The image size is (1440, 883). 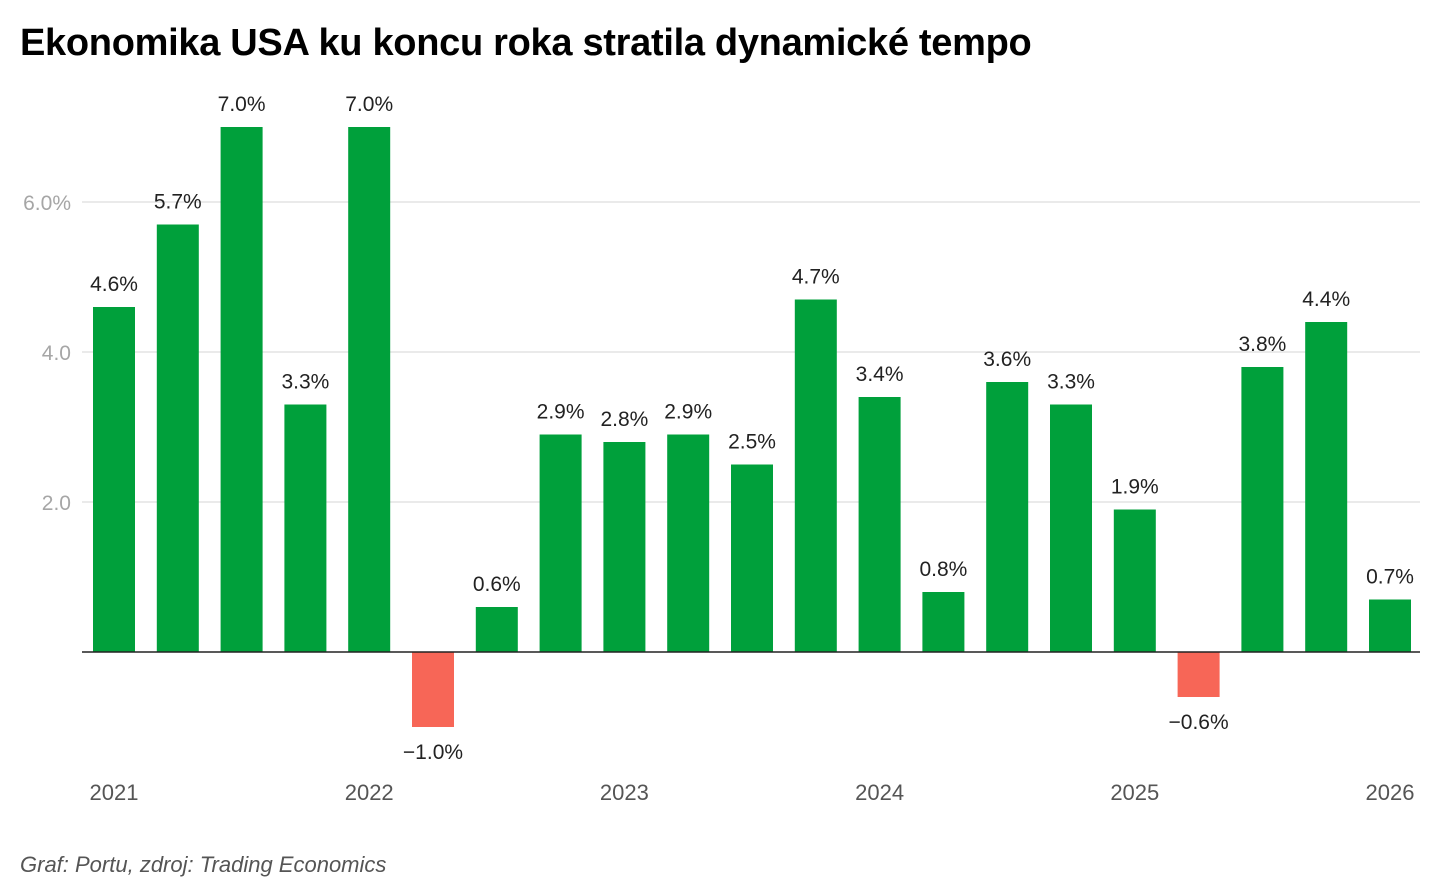 What do you see at coordinates (816, 277) in the screenshot?
I see `data-label: 4.7%` at bounding box center [816, 277].